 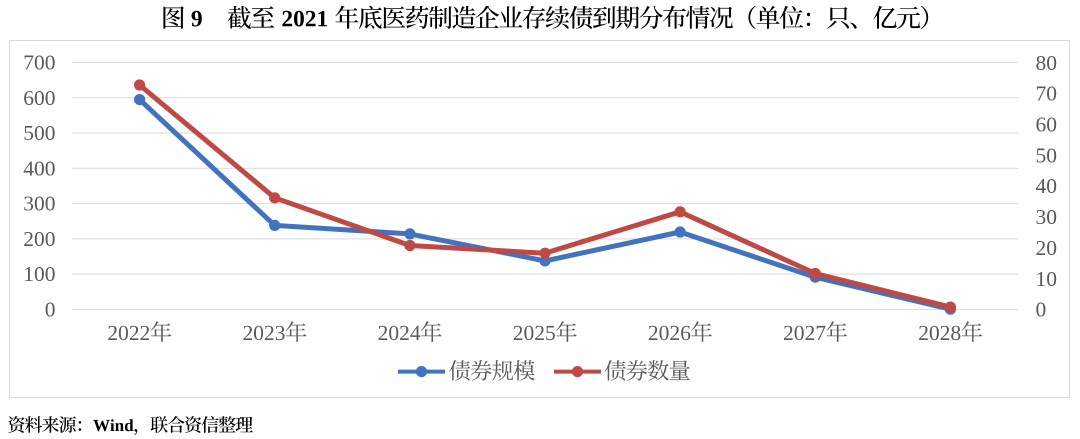 What do you see at coordinates (1047, 155) in the screenshot?
I see `svg-text: 50` at bounding box center [1047, 155].